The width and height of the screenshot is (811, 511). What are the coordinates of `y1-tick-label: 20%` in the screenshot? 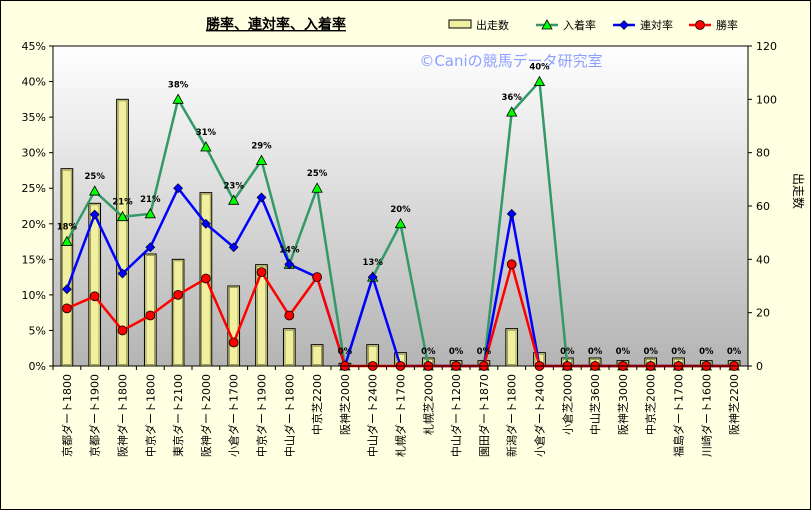 It's located at (34, 224).